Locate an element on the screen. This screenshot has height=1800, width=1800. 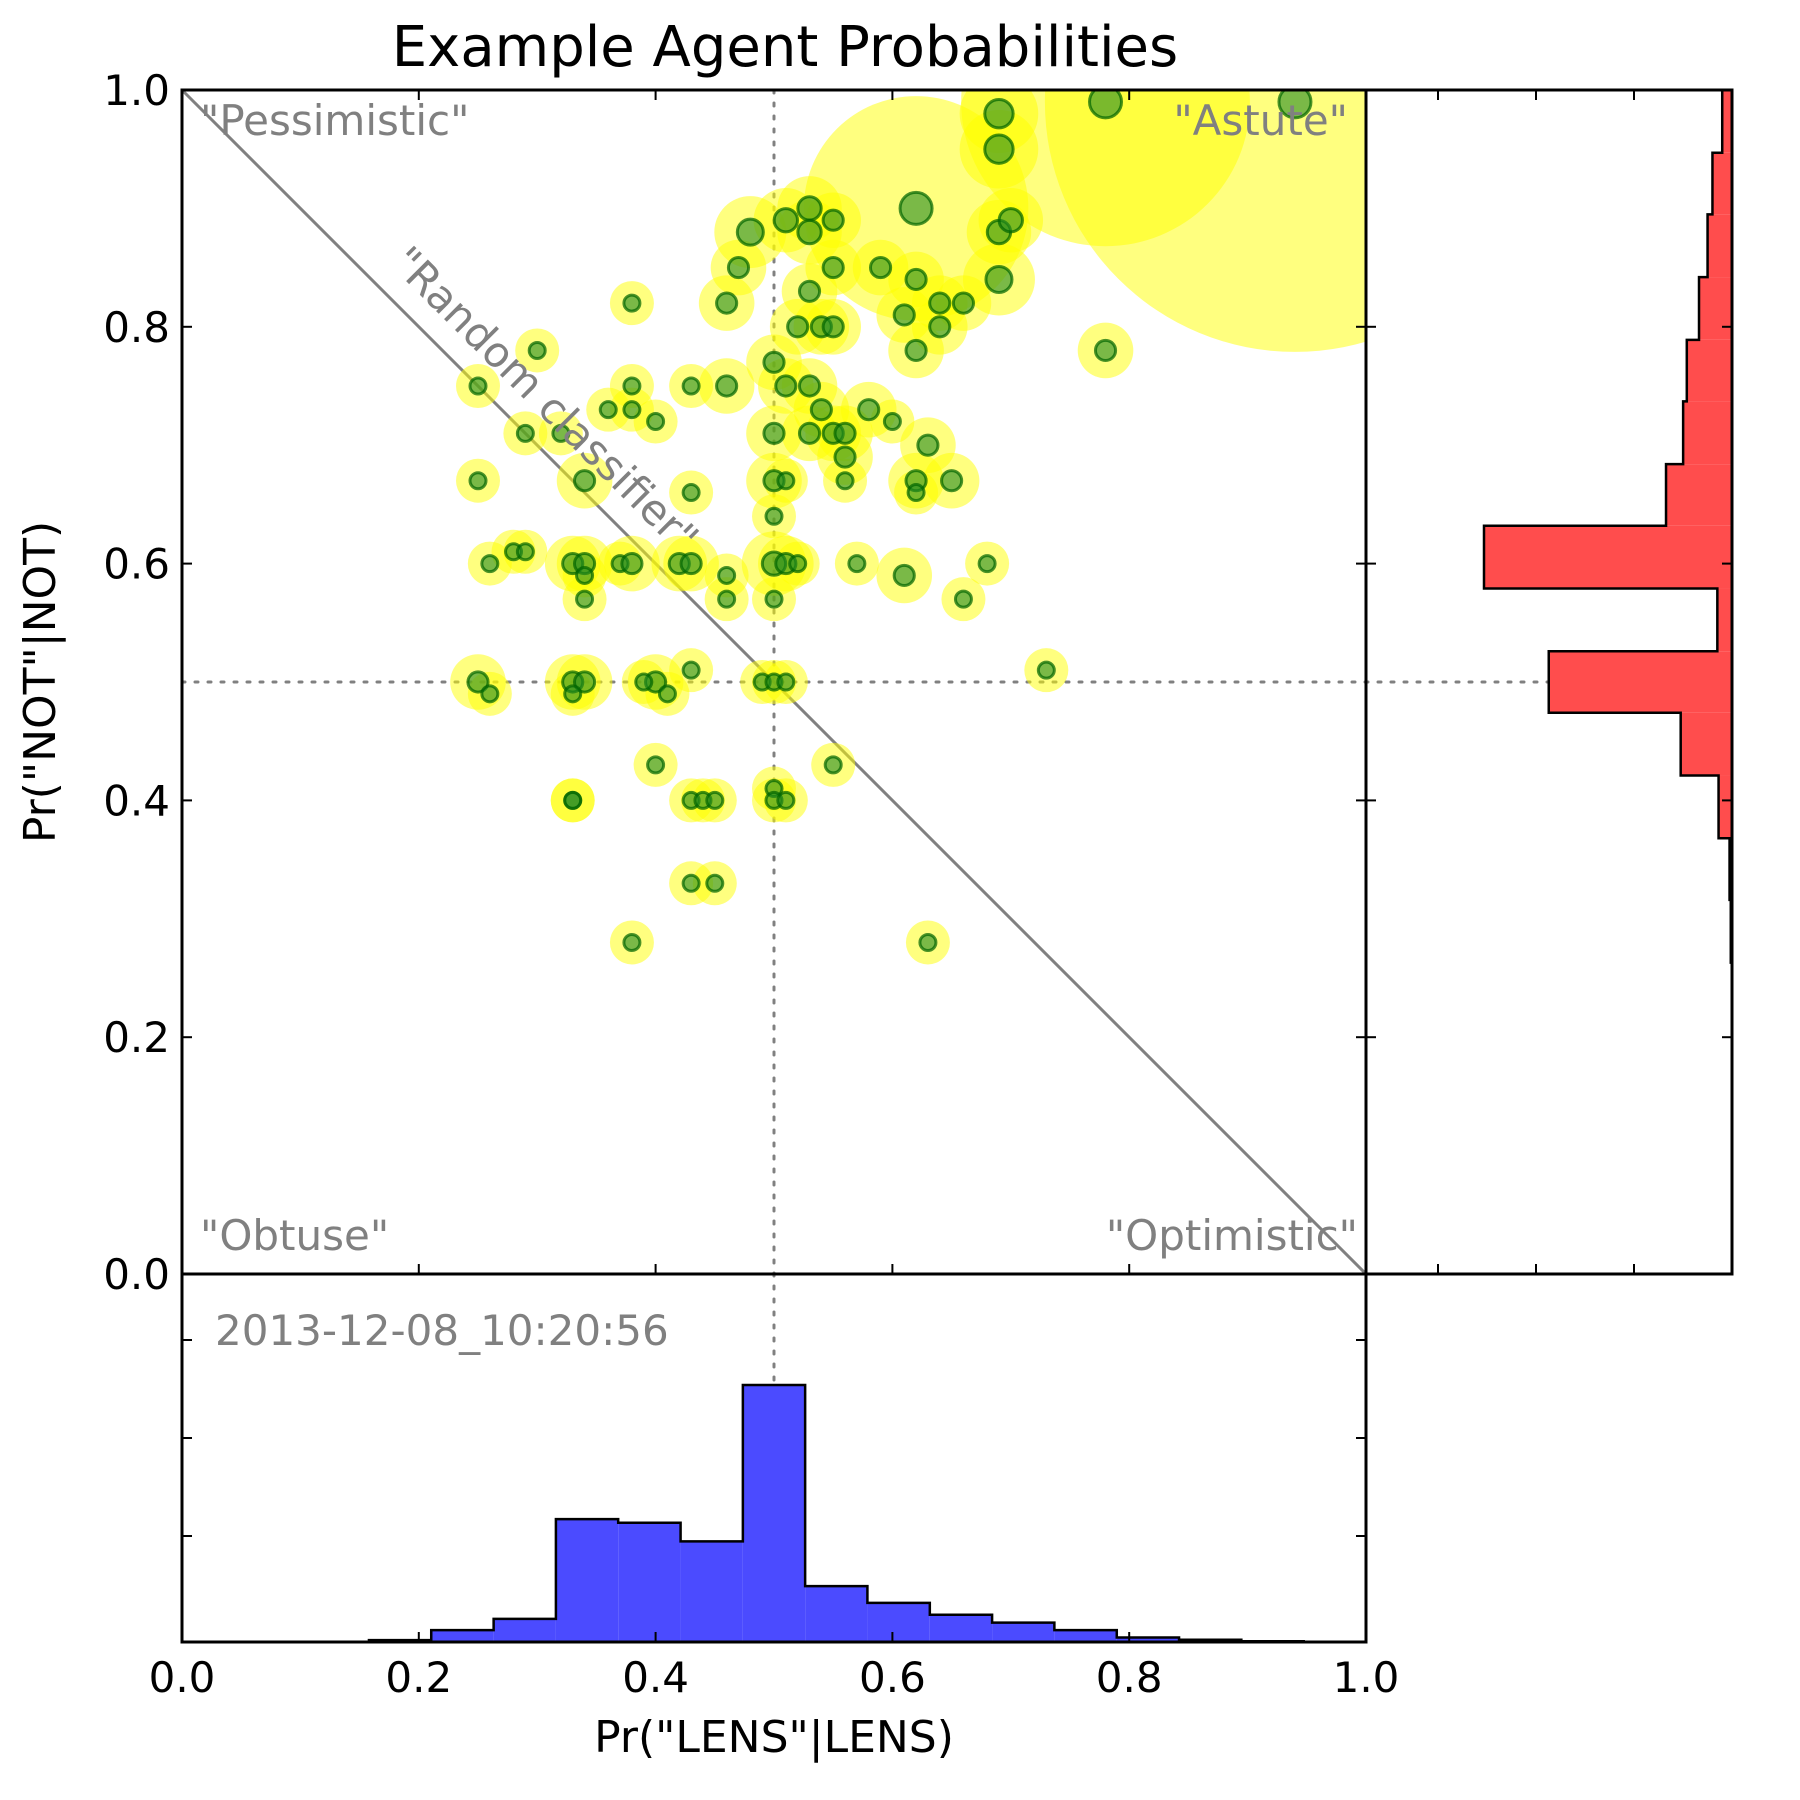
x-axis-label: Pr("LENS"|LENS) is located at coordinates (774, 1737).